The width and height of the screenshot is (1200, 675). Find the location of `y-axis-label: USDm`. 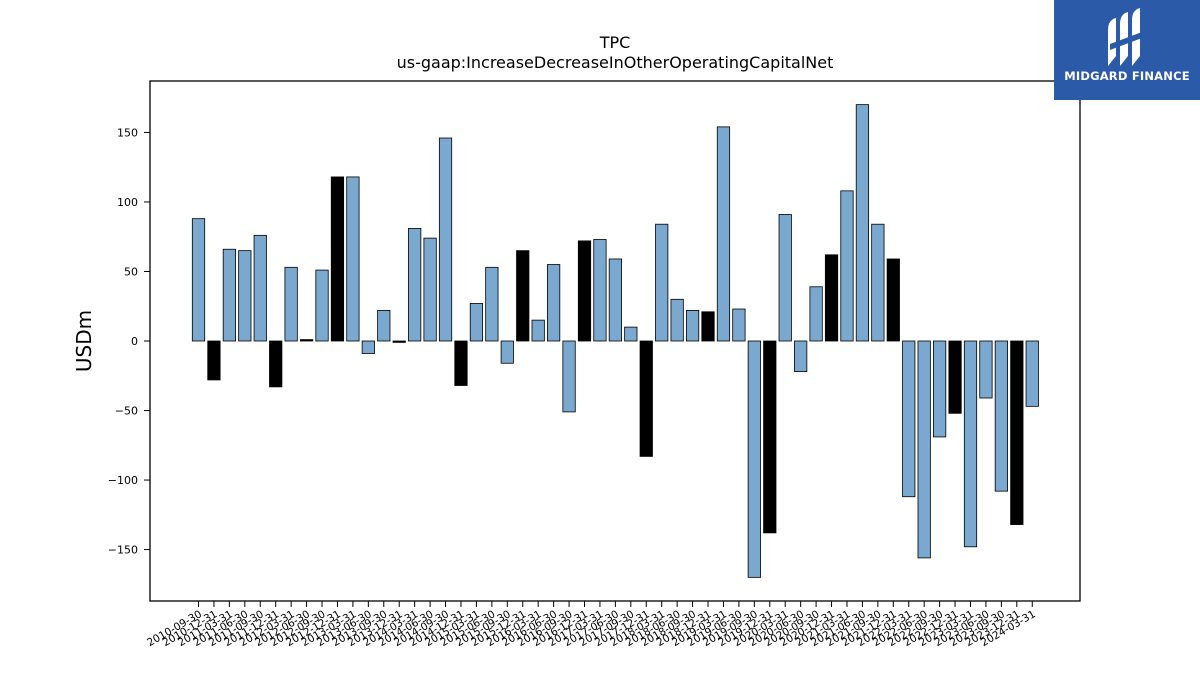

y-axis-label: USDm is located at coordinates (84, 341).